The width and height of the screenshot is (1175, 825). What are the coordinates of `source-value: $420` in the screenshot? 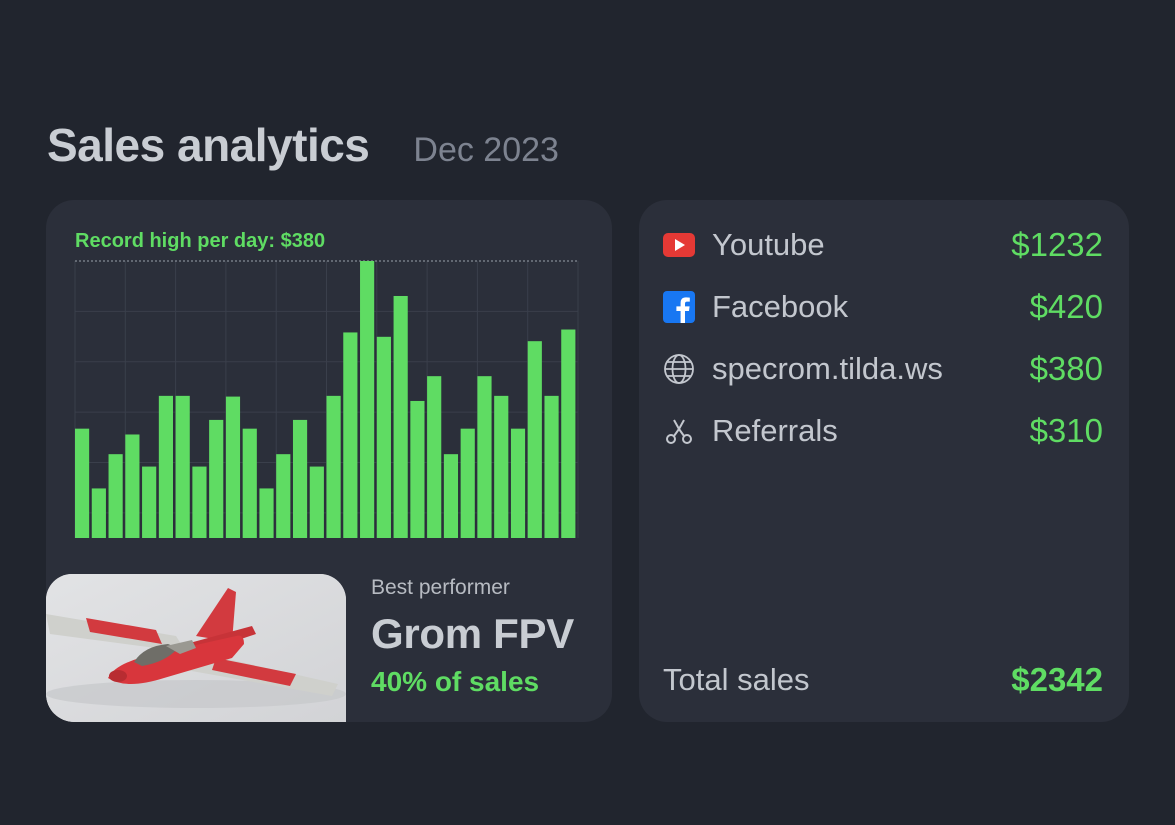 It's located at (1066, 306).